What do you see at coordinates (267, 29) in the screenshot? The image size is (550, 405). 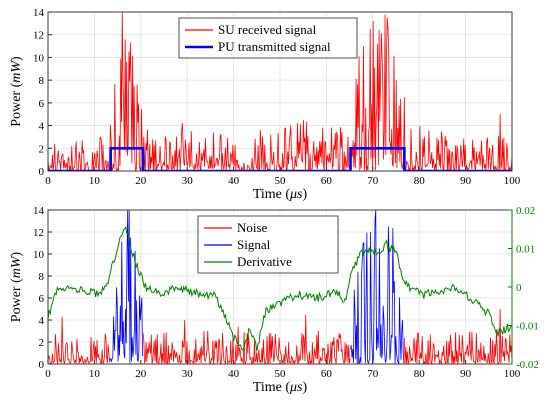 I see `legend-label: SU received signal` at bounding box center [267, 29].